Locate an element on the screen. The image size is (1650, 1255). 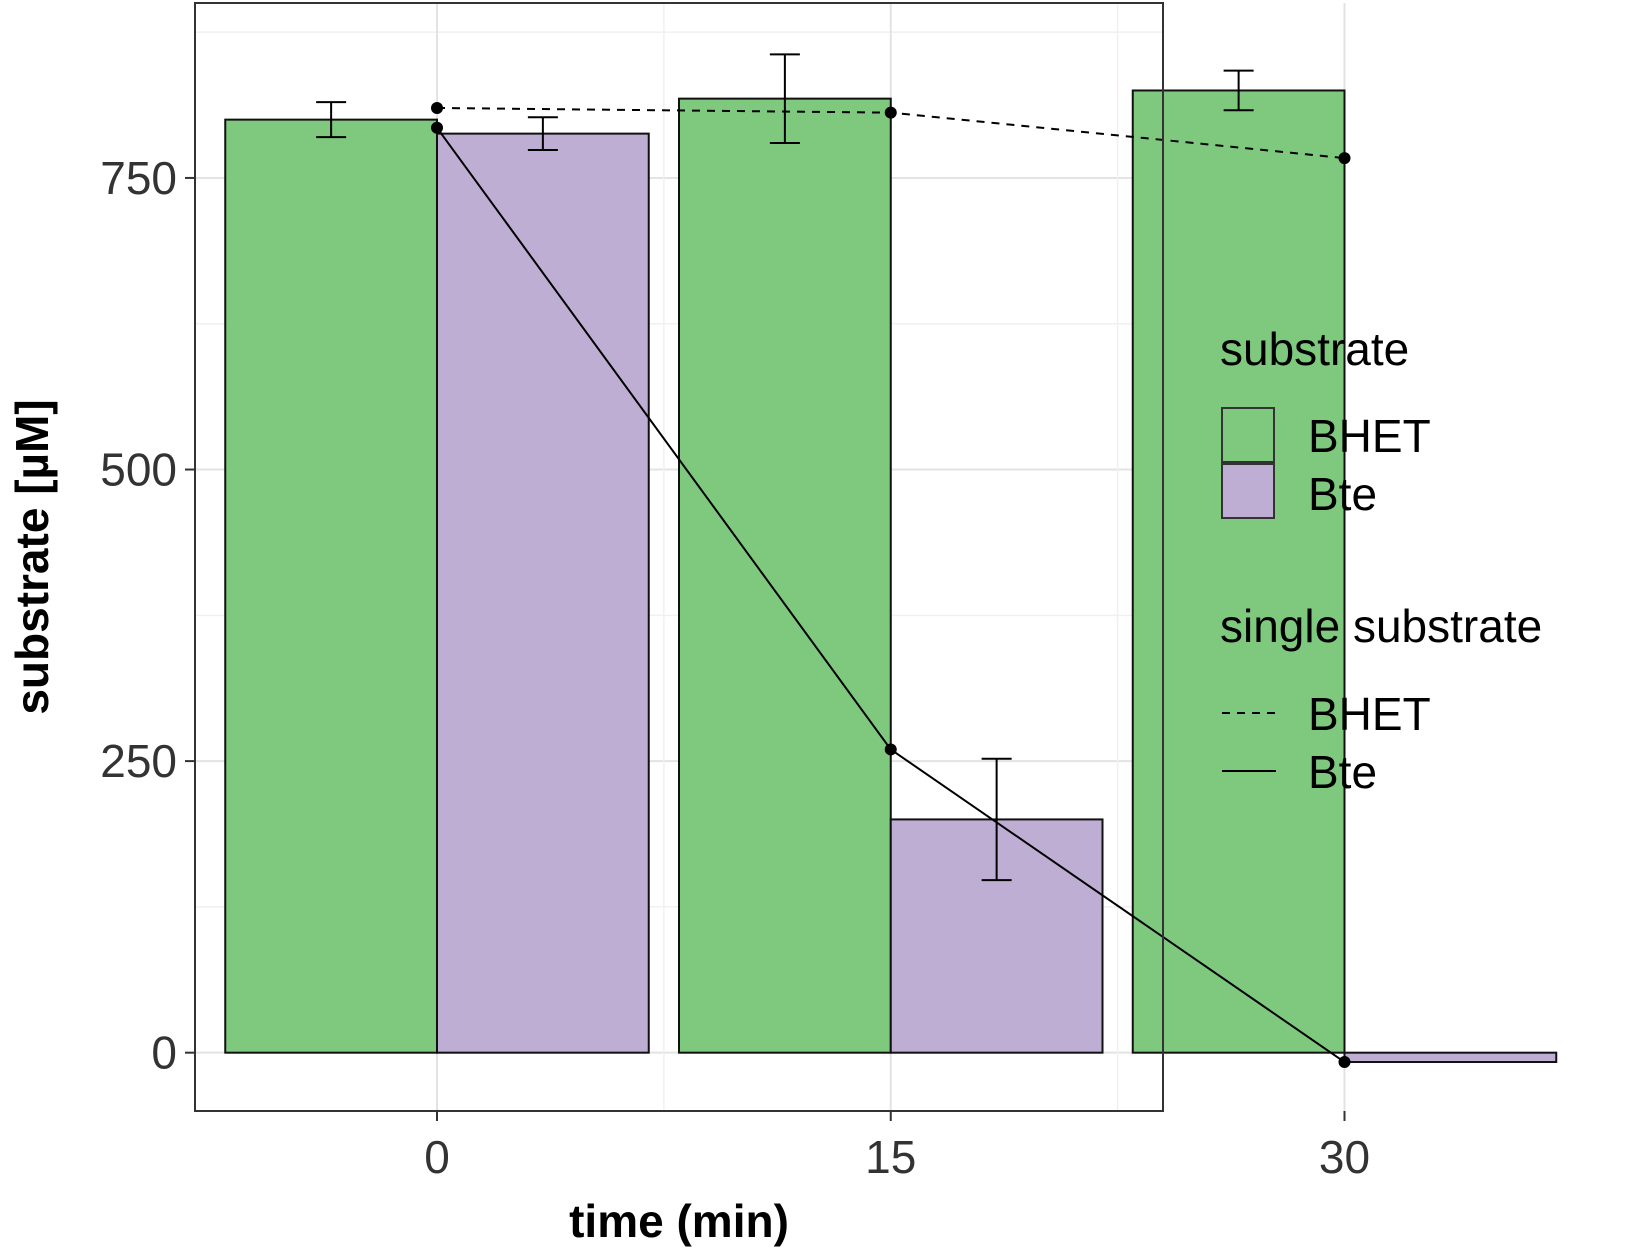
legend-line-title: single substrate is located at coordinates (1381, 626).